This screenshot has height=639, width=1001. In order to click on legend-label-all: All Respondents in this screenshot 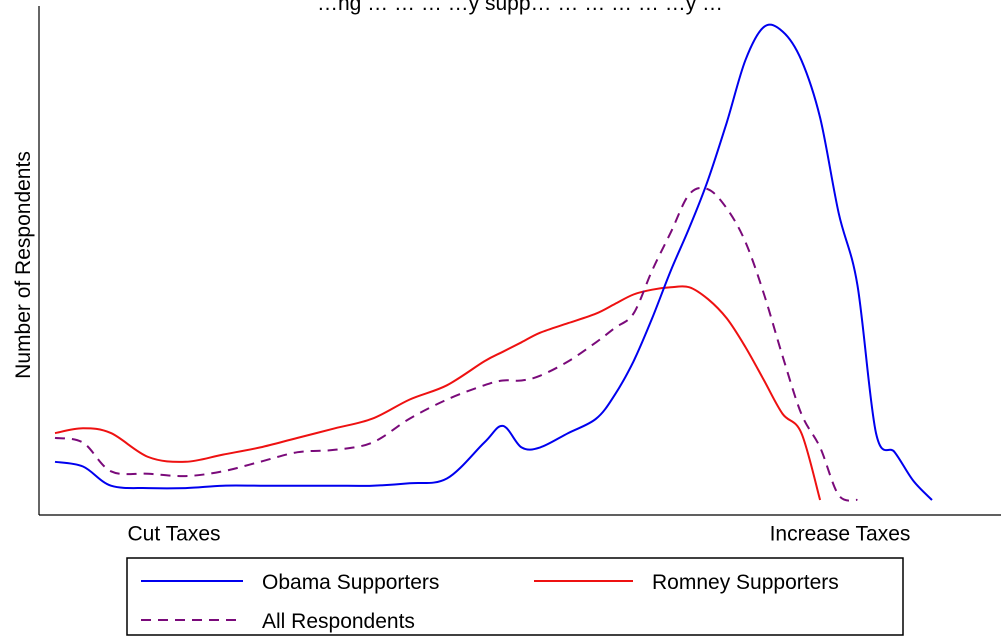, I will do `click(338, 621)`.